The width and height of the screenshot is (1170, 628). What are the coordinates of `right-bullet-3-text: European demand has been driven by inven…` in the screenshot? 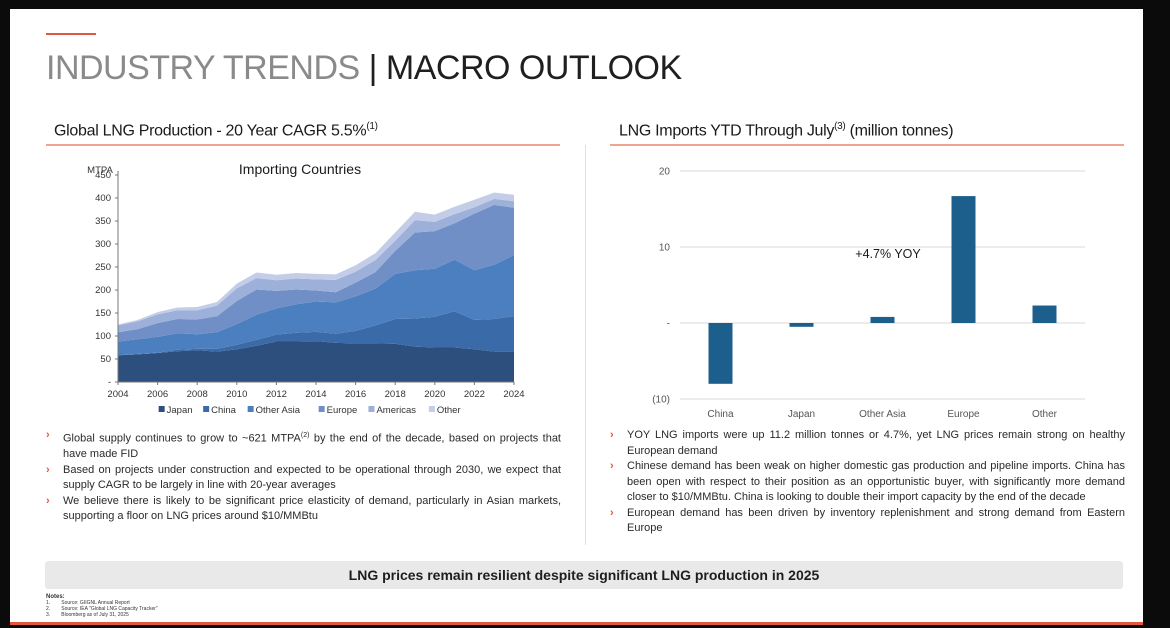 It's located at (876, 520).